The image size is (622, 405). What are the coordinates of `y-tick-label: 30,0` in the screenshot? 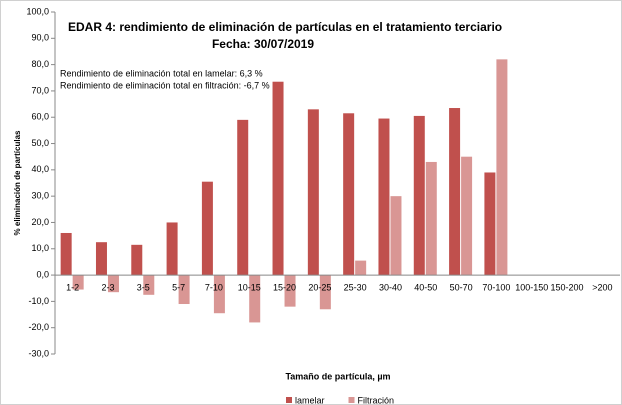 It's located at (40, 196).